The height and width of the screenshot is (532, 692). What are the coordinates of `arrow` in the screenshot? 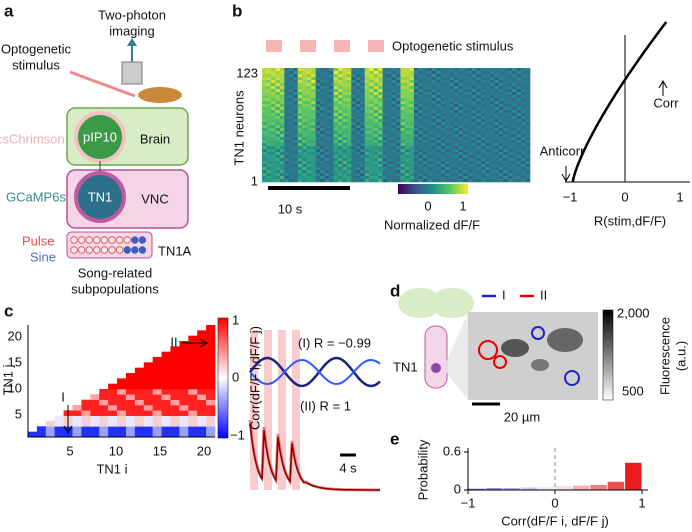 It's located at (663, 87).